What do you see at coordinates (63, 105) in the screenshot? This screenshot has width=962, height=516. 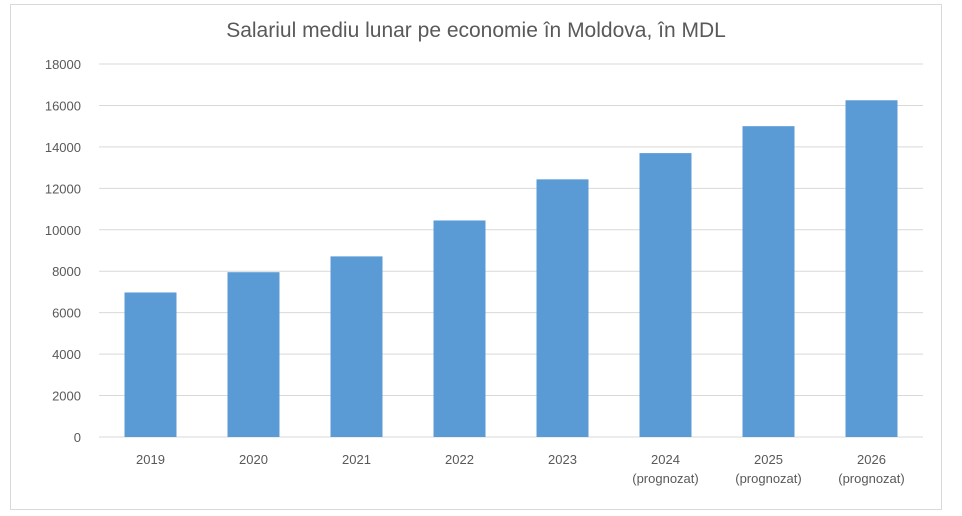 I see `y-tick-label: 16000` at bounding box center [63, 105].